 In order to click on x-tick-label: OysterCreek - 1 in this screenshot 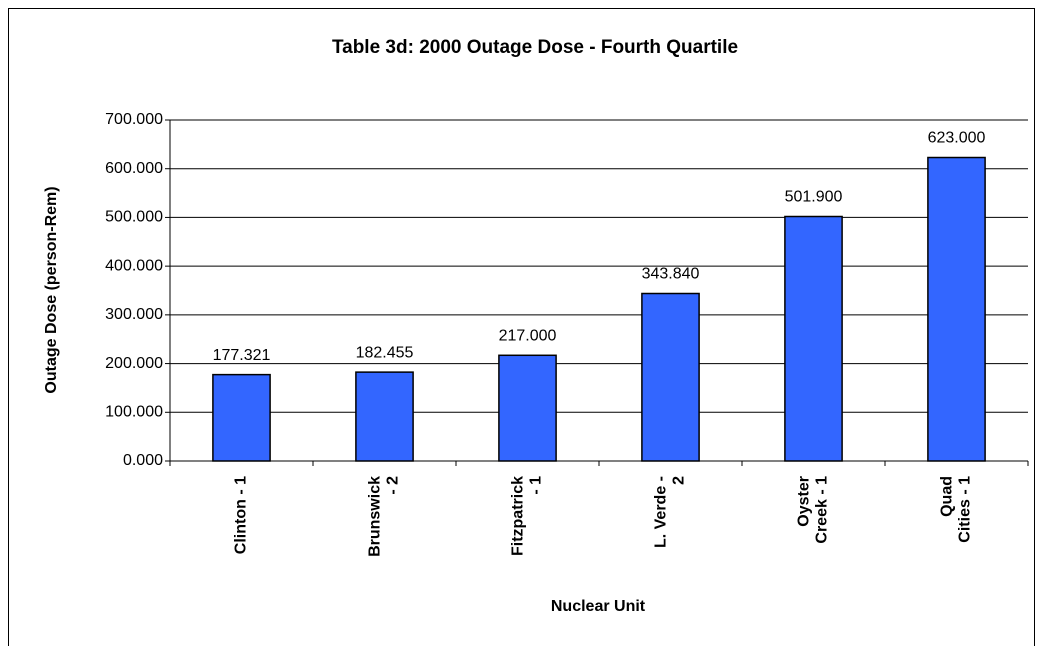, I will do `click(813, 510)`.